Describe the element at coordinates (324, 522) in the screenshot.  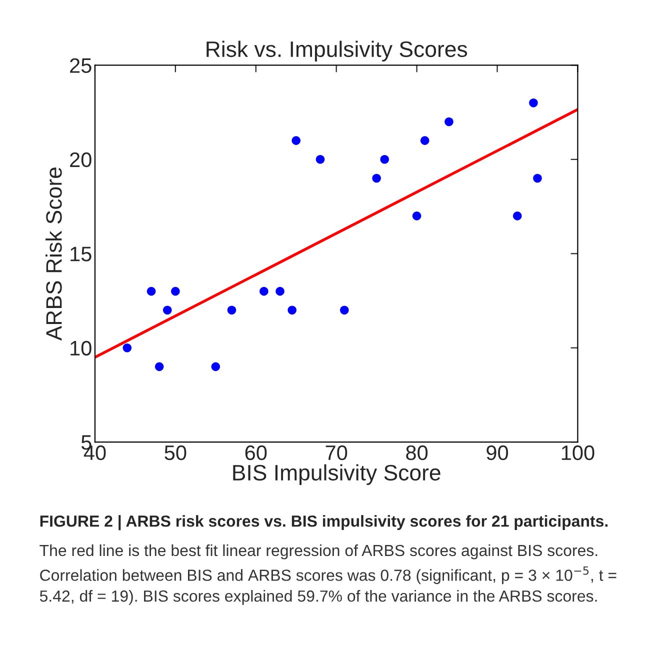
I see `caption: FIGURE 2 | ARBS risk scores vs. BIS impulsivity scores for 21 participants.` at that location.